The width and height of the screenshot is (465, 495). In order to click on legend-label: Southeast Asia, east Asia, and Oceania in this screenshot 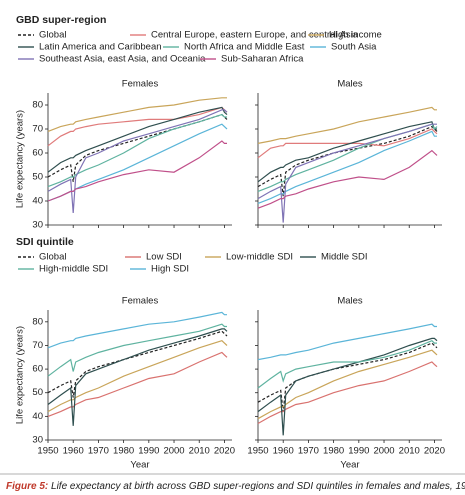, I will do `click(122, 59)`.